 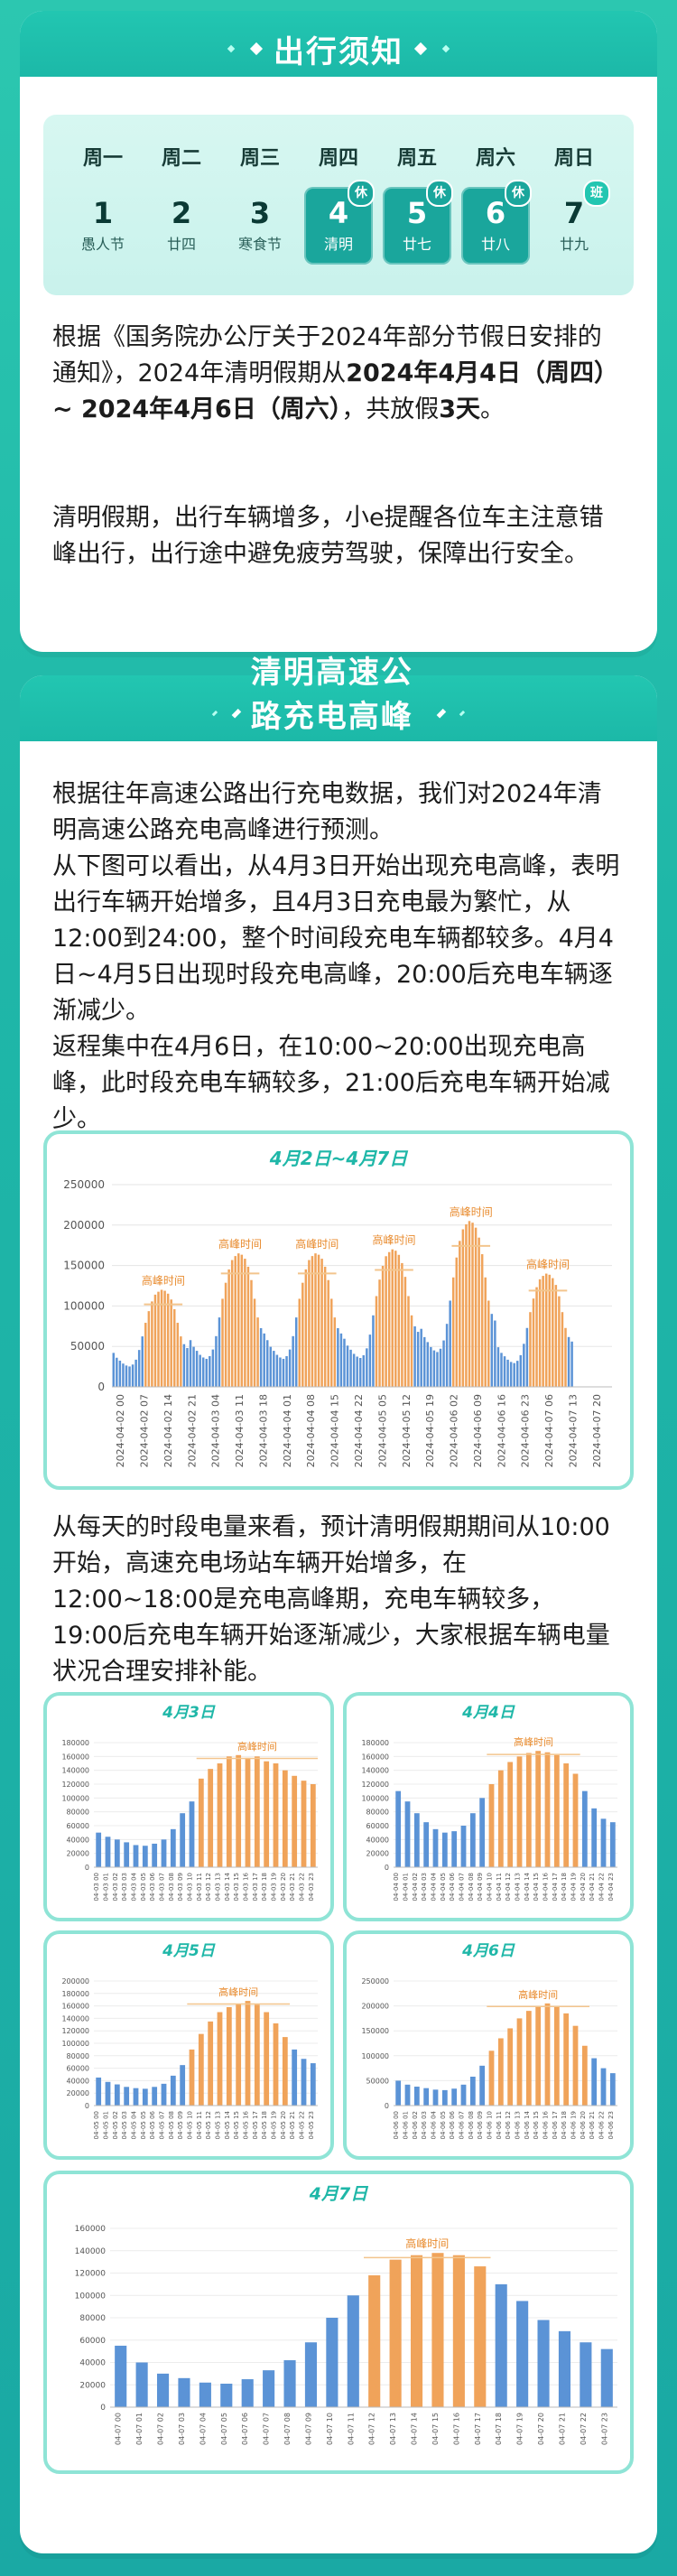 What do you see at coordinates (102, 158) in the screenshot?
I see `weekday-label: 周一` at bounding box center [102, 158].